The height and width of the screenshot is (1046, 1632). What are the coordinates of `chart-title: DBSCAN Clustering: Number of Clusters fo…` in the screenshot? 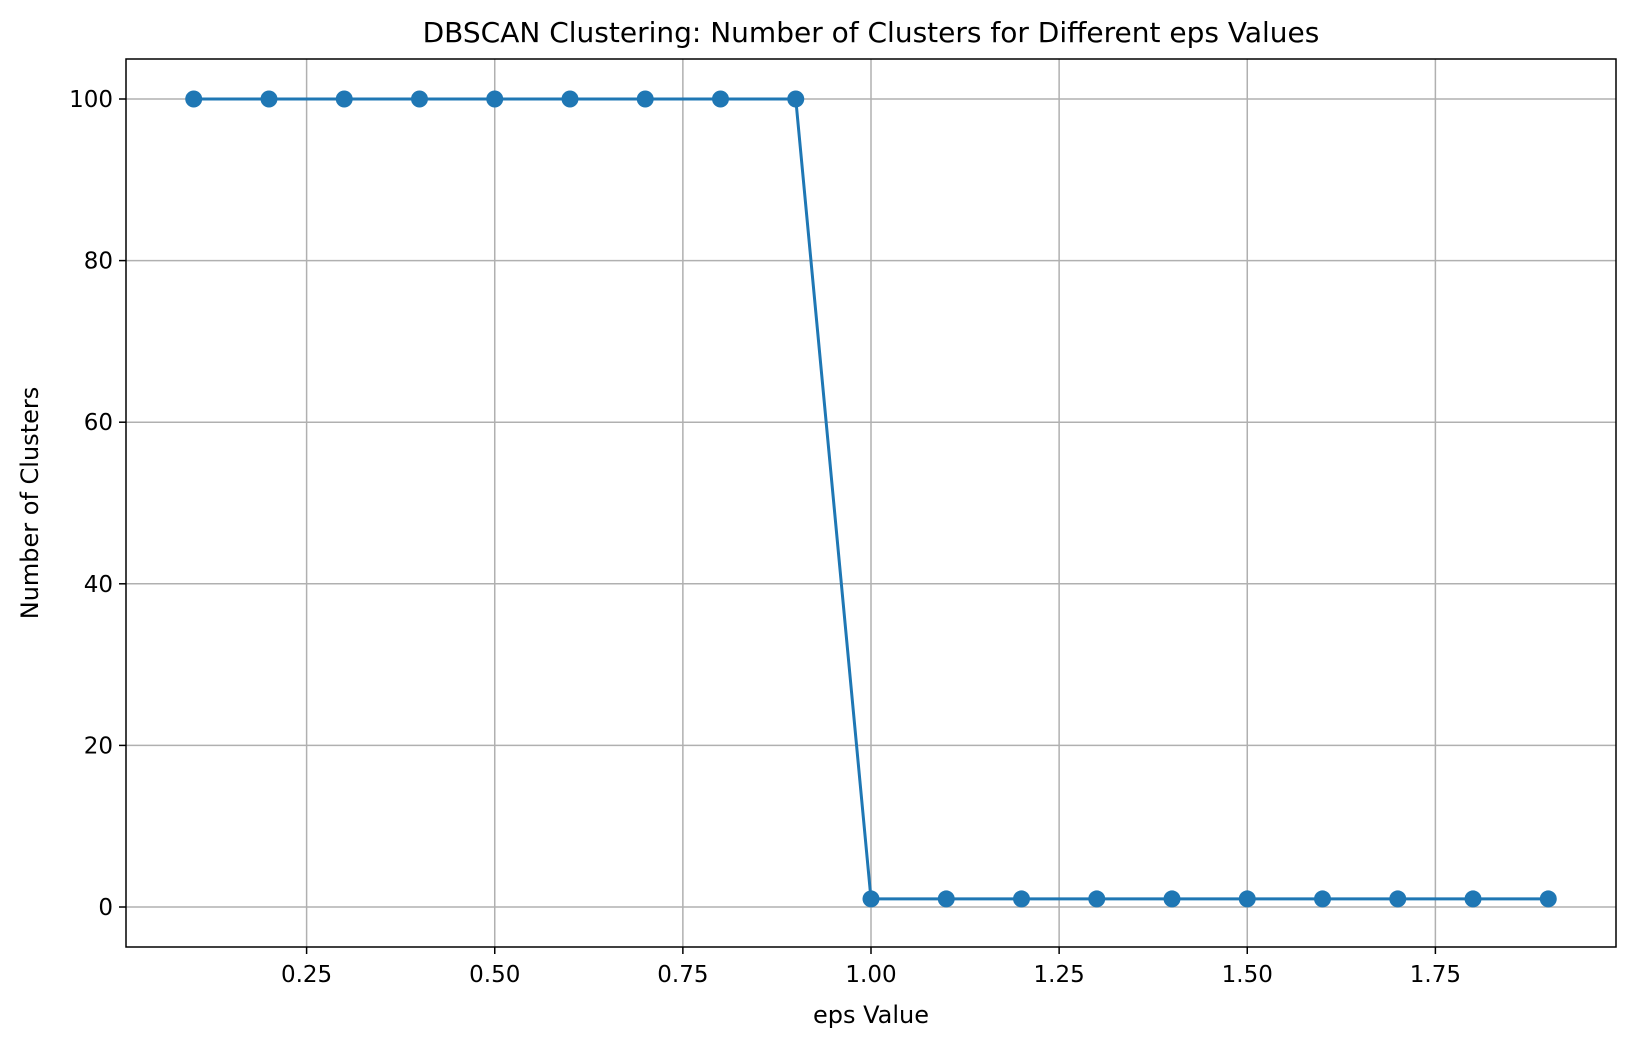 It's located at (871, 32).